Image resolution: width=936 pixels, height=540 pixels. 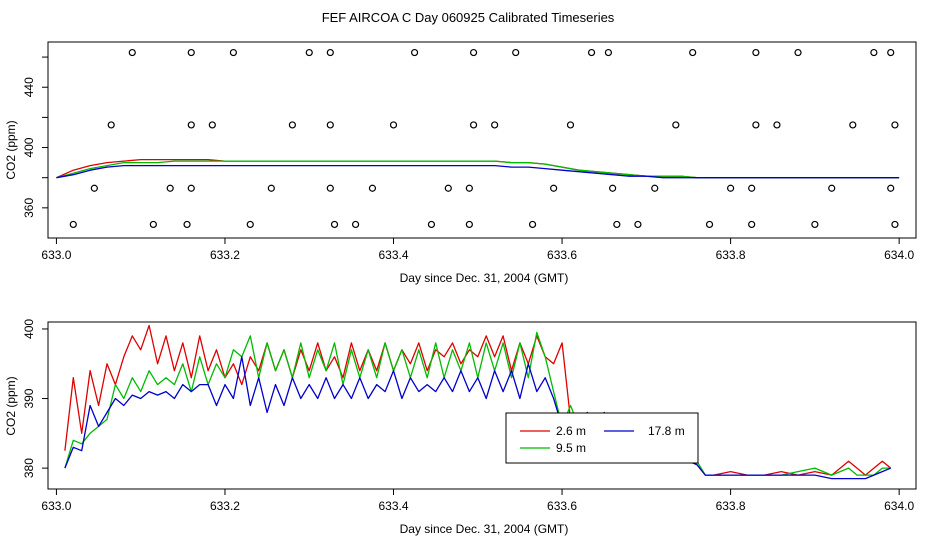 What do you see at coordinates (484, 278) in the screenshot?
I see `top-x-axis-label: Day since Dec. 31, 2004 (GMT)` at bounding box center [484, 278].